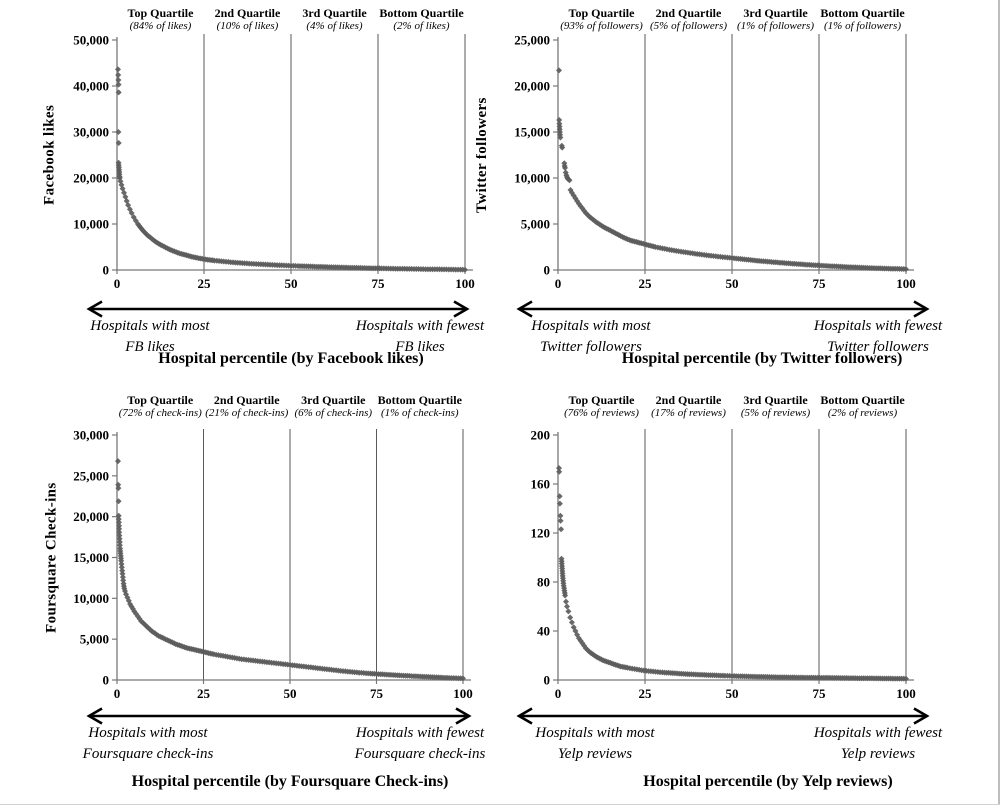 The height and width of the screenshot is (805, 1000). Describe the element at coordinates (150, 336) in the screenshot. I see `arrow-label-left: Hospitals with most FB likes` at that location.